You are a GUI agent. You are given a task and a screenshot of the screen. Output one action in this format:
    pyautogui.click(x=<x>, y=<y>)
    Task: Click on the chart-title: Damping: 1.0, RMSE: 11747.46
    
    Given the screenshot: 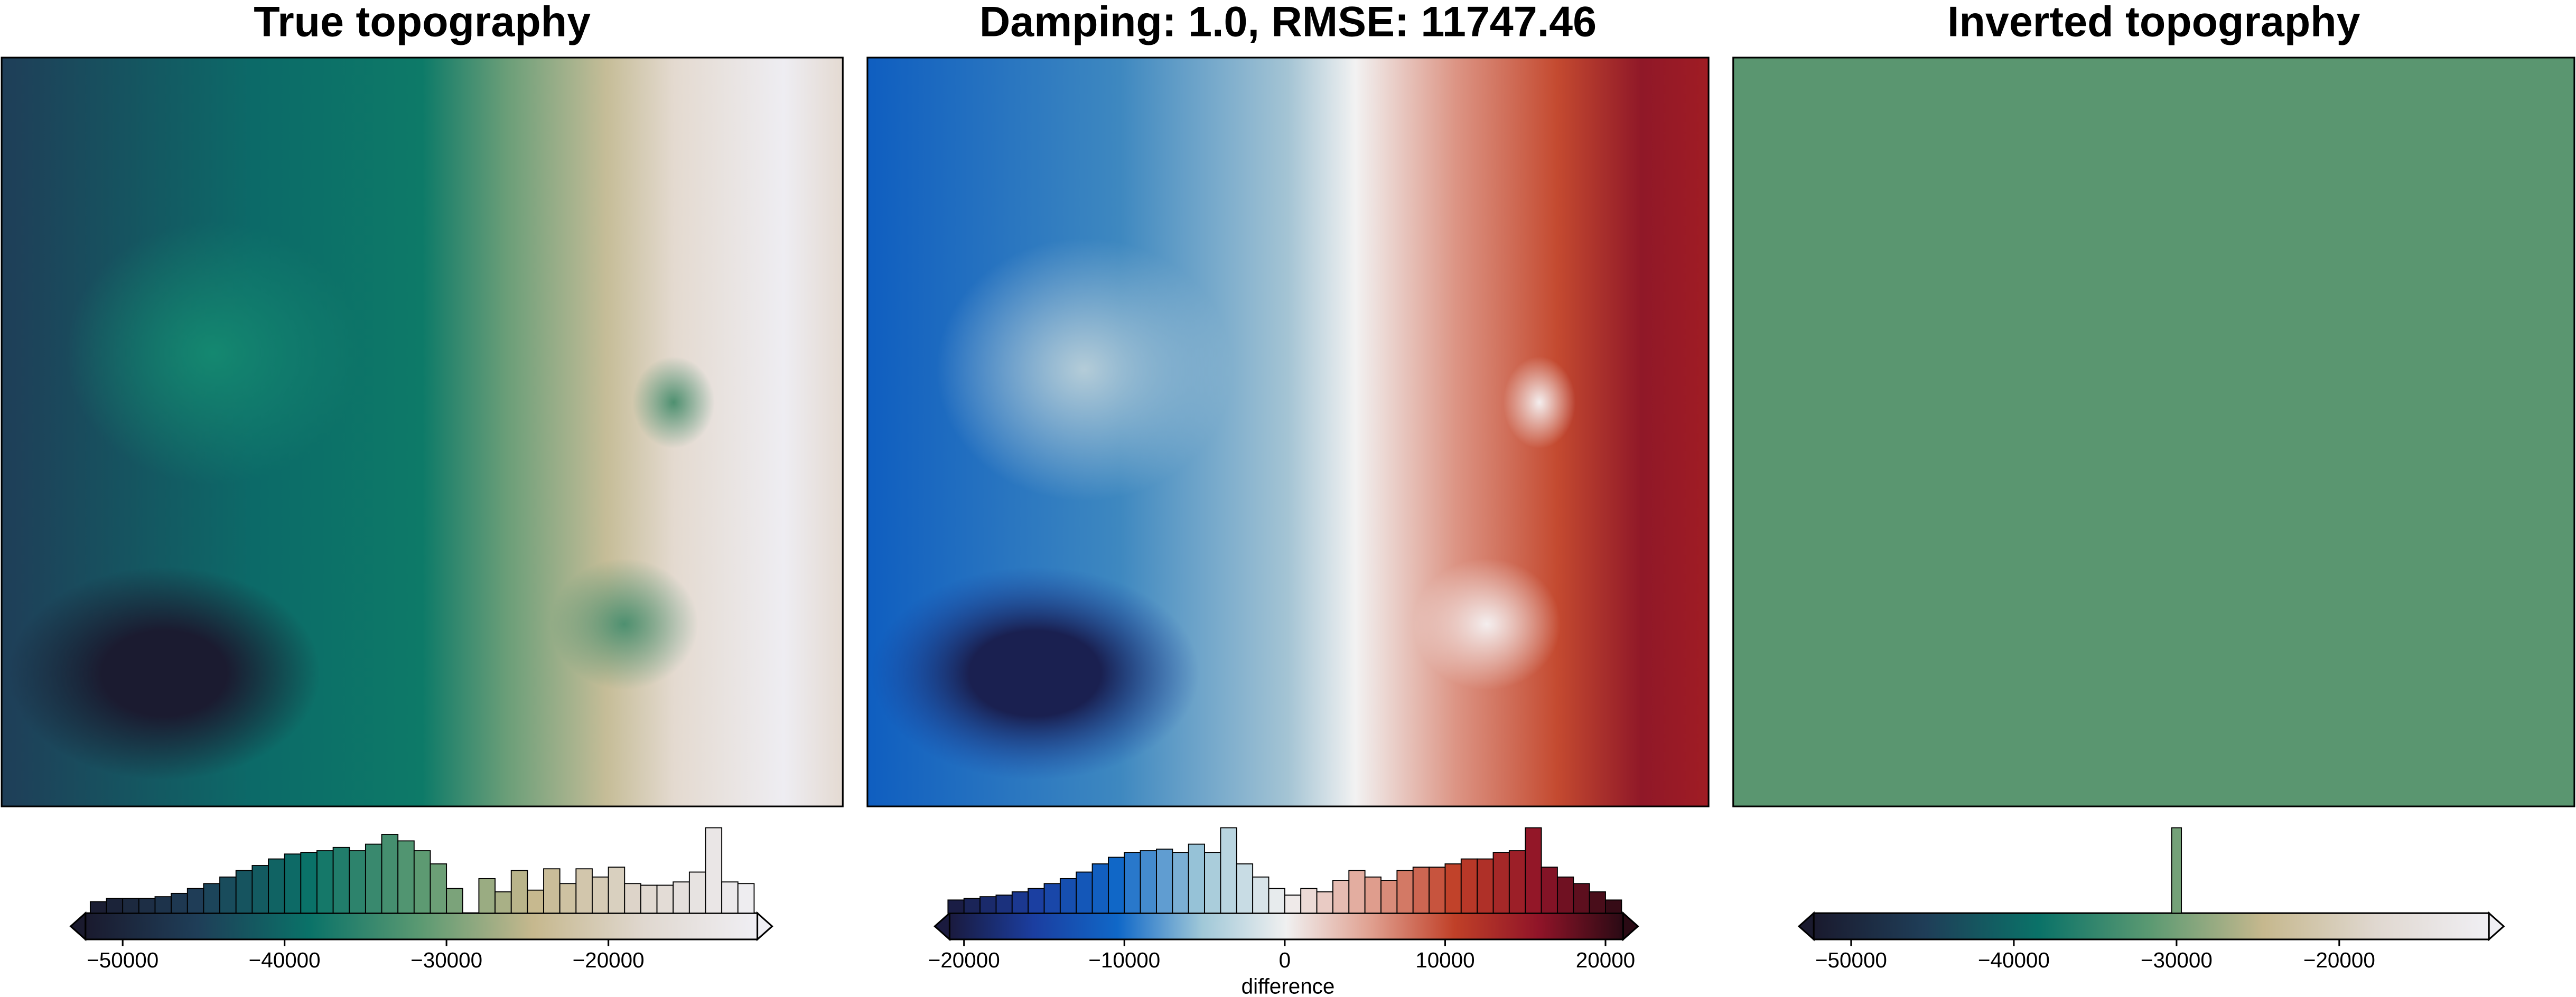 What is the action you would take?
    pyautogui.click(x=1288, y=23)
    